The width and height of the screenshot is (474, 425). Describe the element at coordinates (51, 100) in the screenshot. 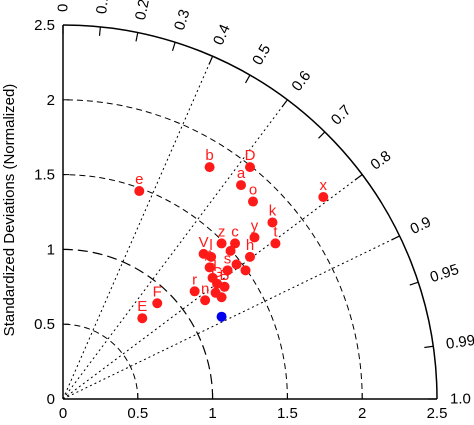

I see `y-tick-label: 2` at that location.